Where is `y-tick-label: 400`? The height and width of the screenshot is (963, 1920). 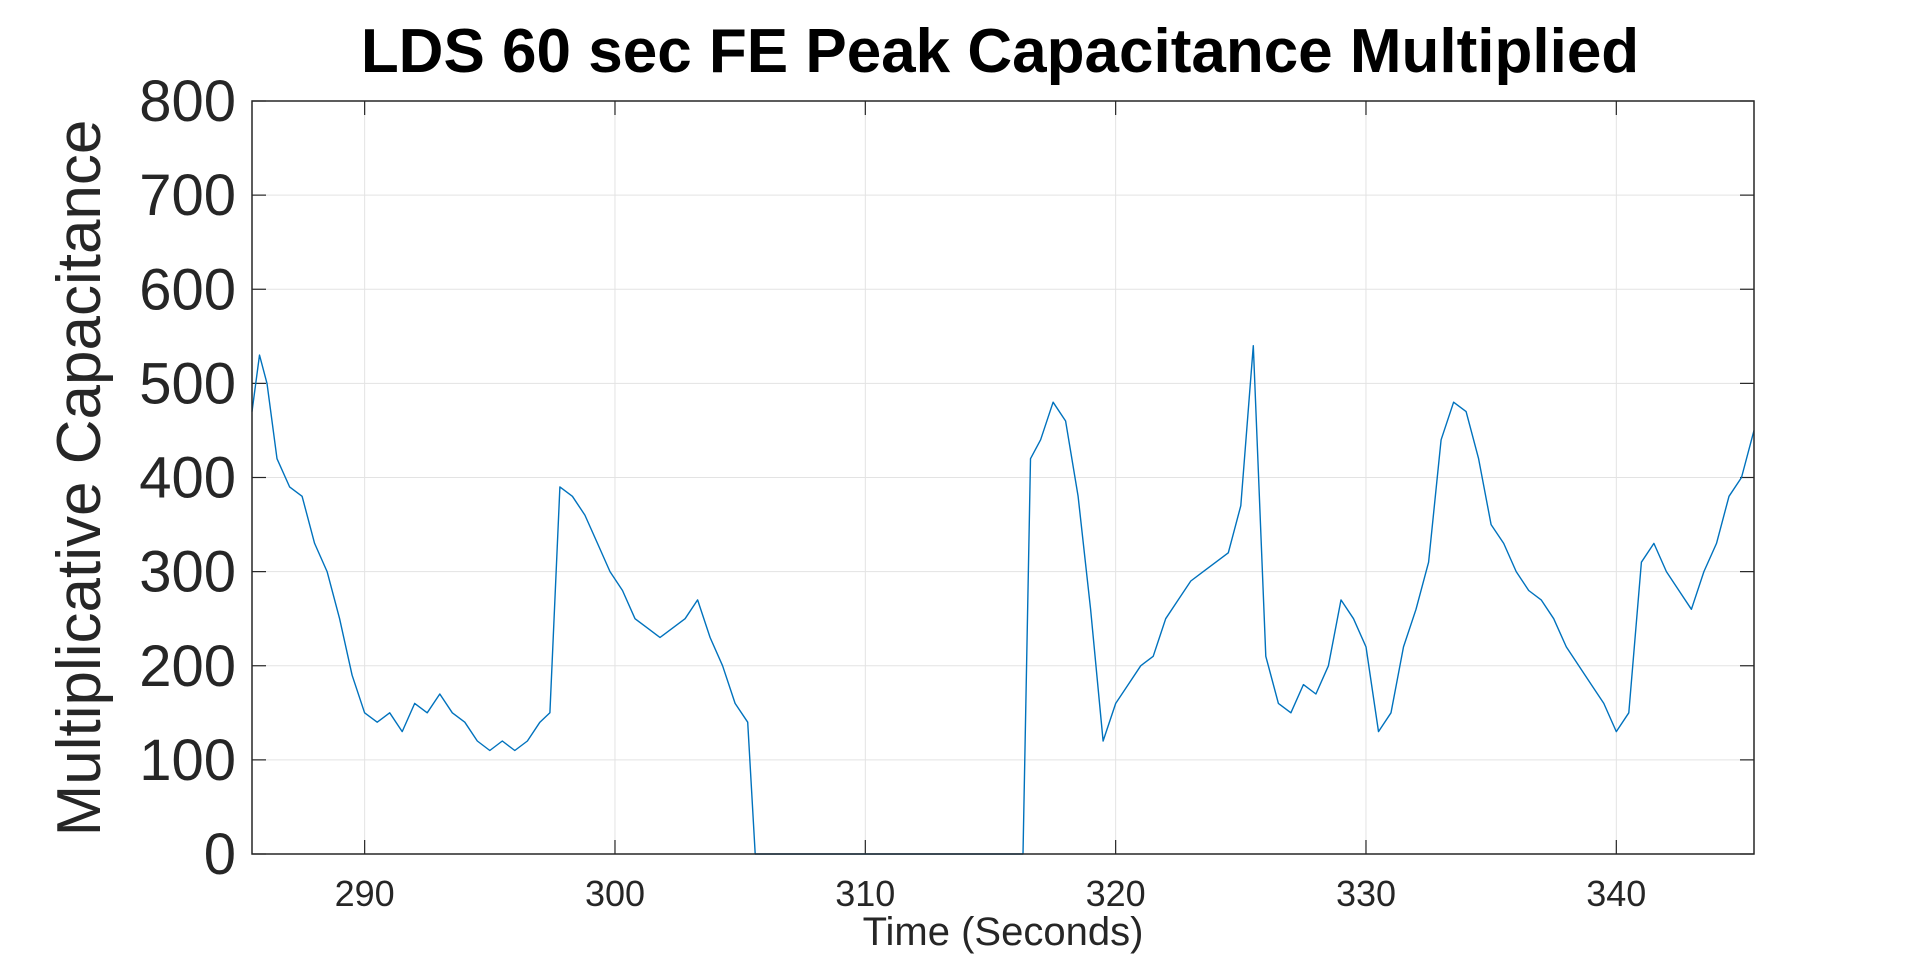 y-tick-label: 400 is located at coordinates (187, 478).